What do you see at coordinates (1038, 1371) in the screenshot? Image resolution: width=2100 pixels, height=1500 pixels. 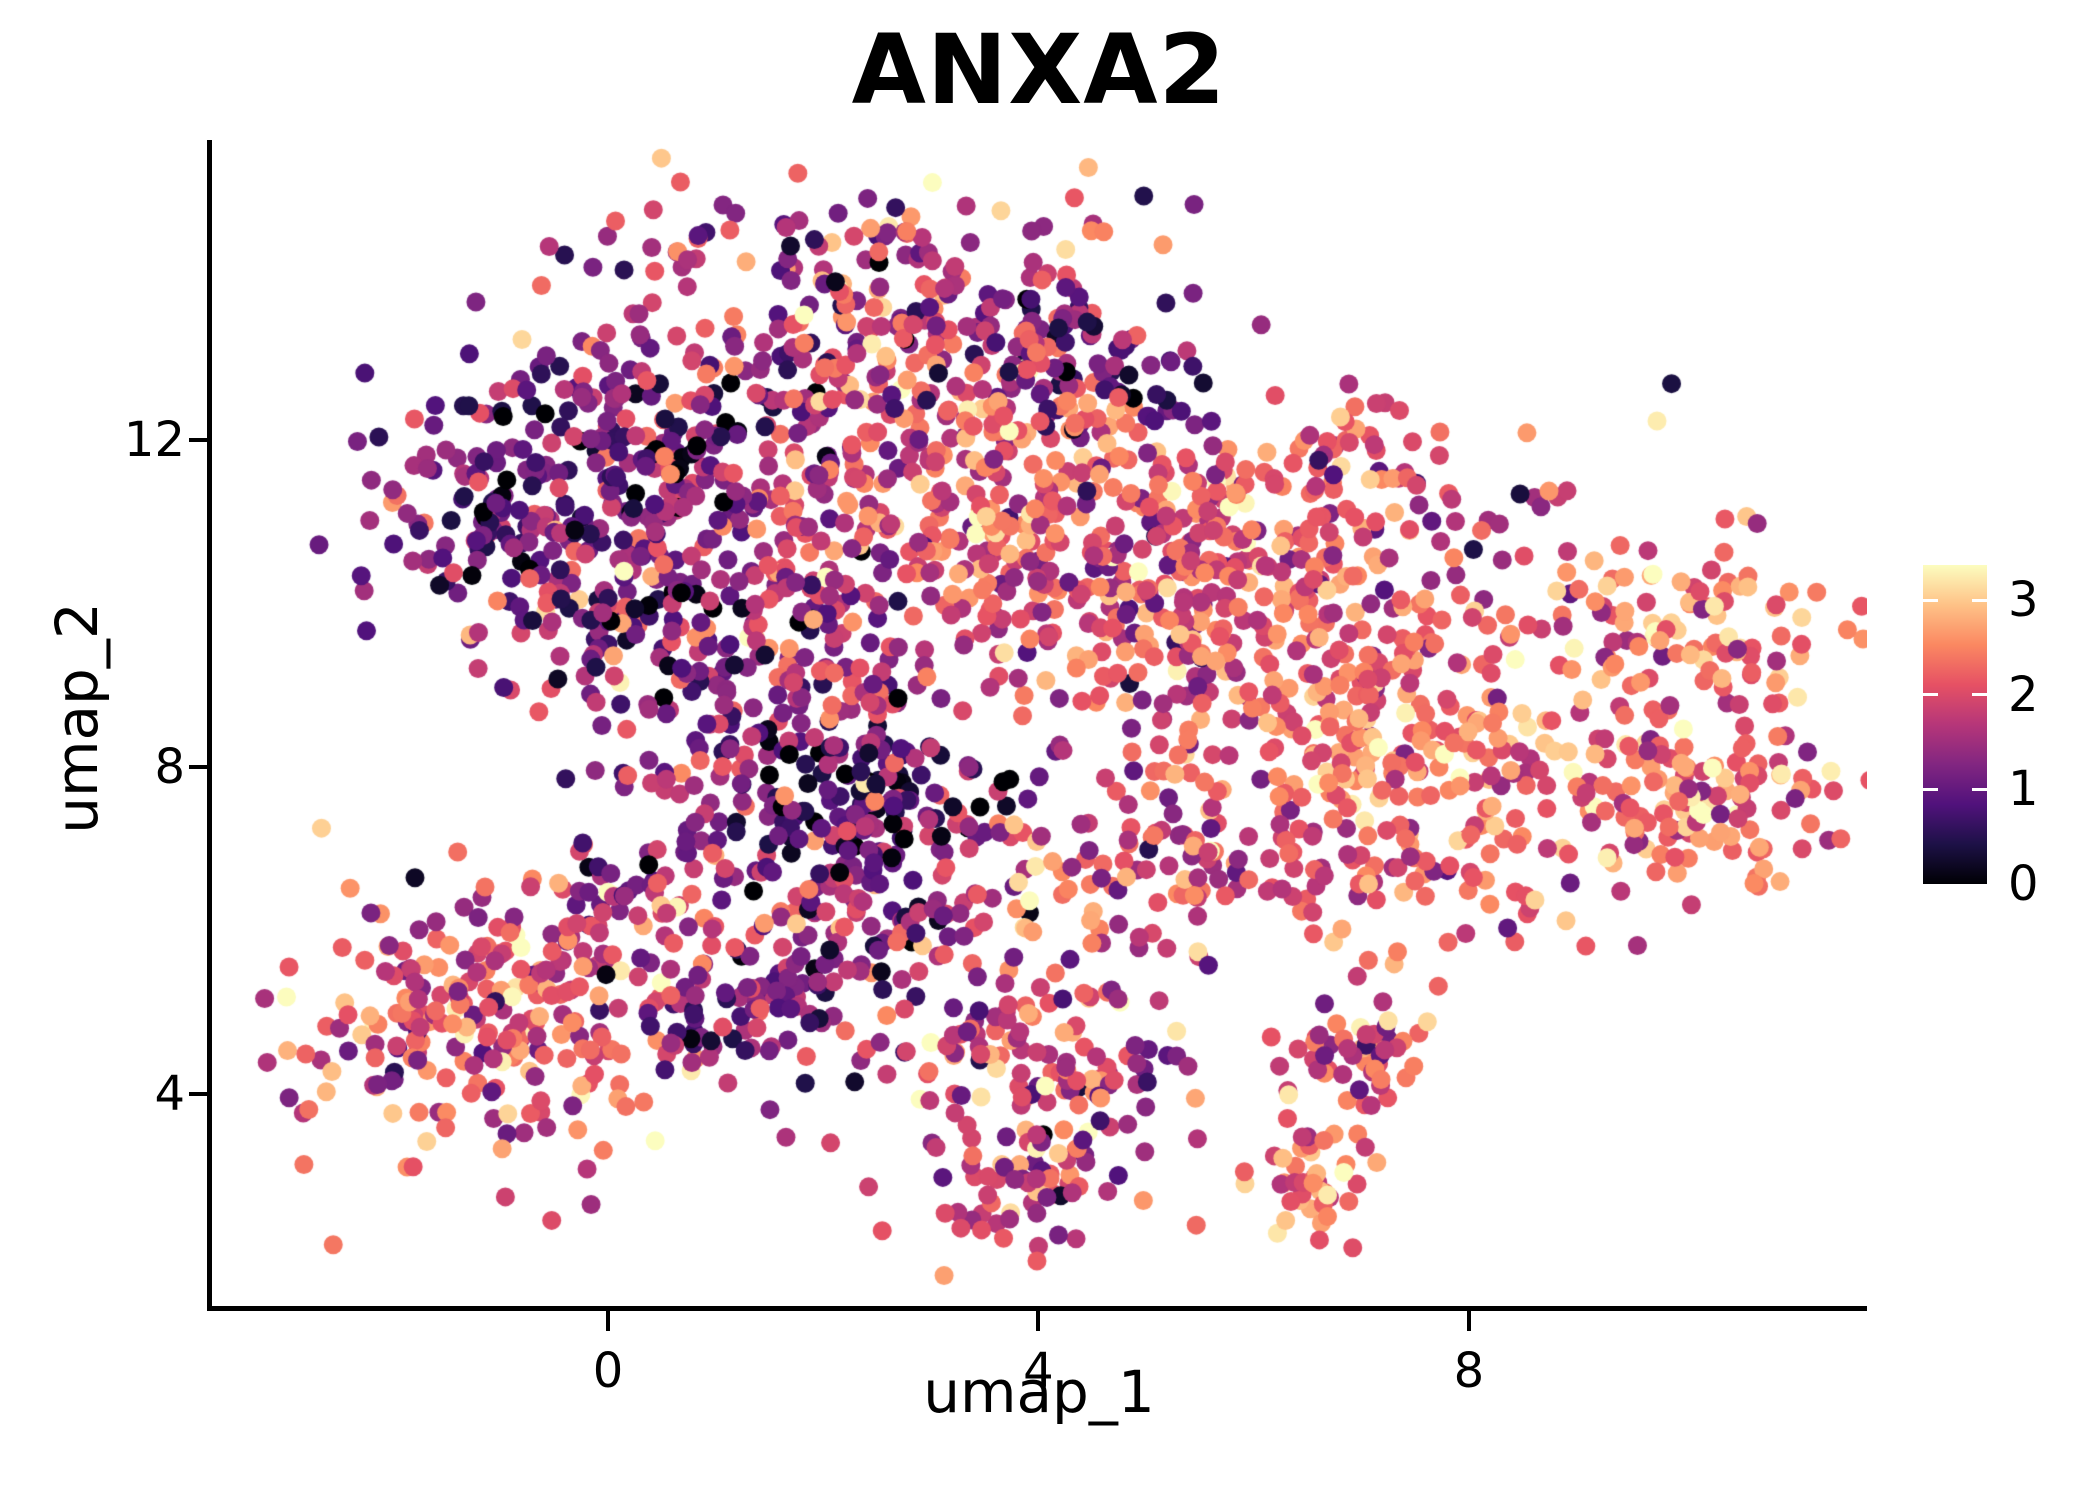 I see `x-tick-label-4: 4` at bounding box center [1038, 1371].